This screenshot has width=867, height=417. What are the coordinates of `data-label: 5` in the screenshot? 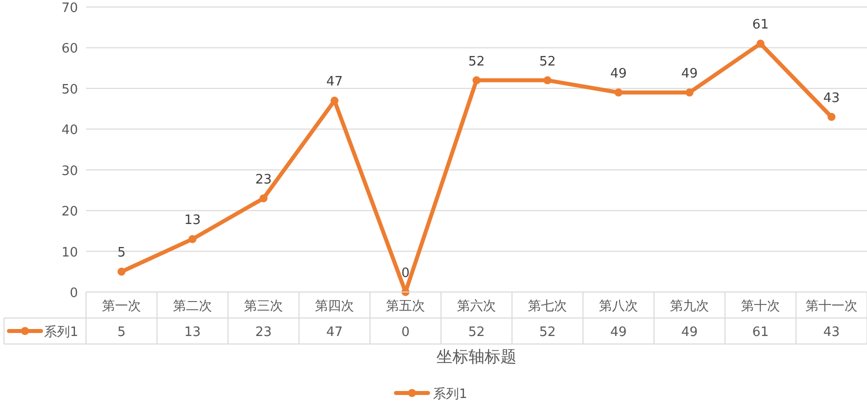 It's located at (121, 332).